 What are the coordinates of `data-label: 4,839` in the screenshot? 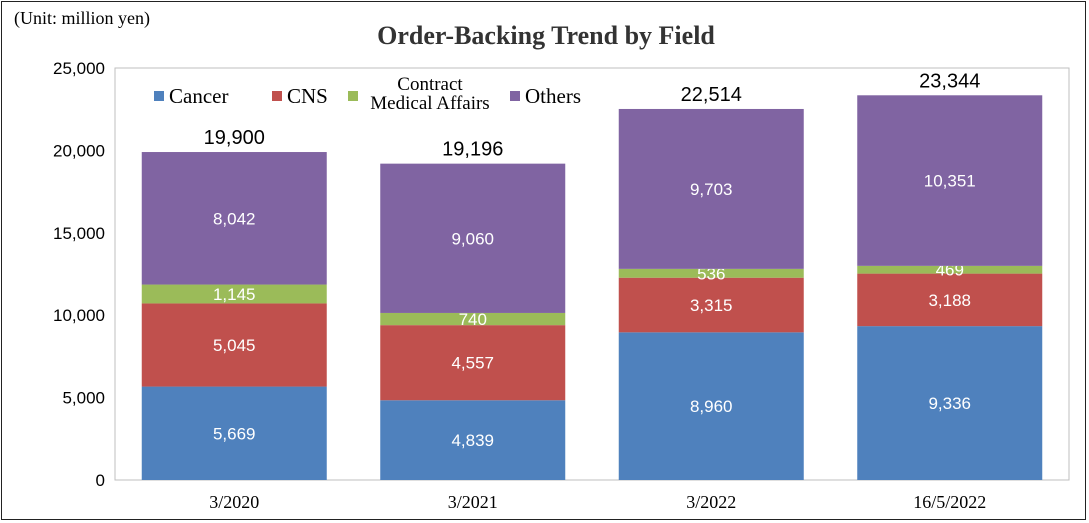 It's located at (472, 440).